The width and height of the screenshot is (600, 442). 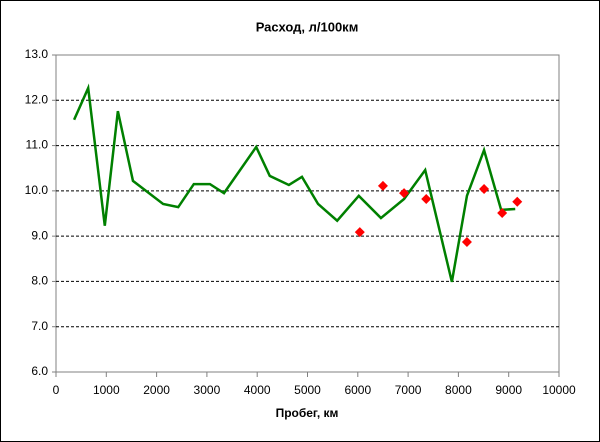 What do you see at coordinates (37, 99) in the screenshot?
I see `y-tick-label: 12.0` at bounding box center [37, 99].